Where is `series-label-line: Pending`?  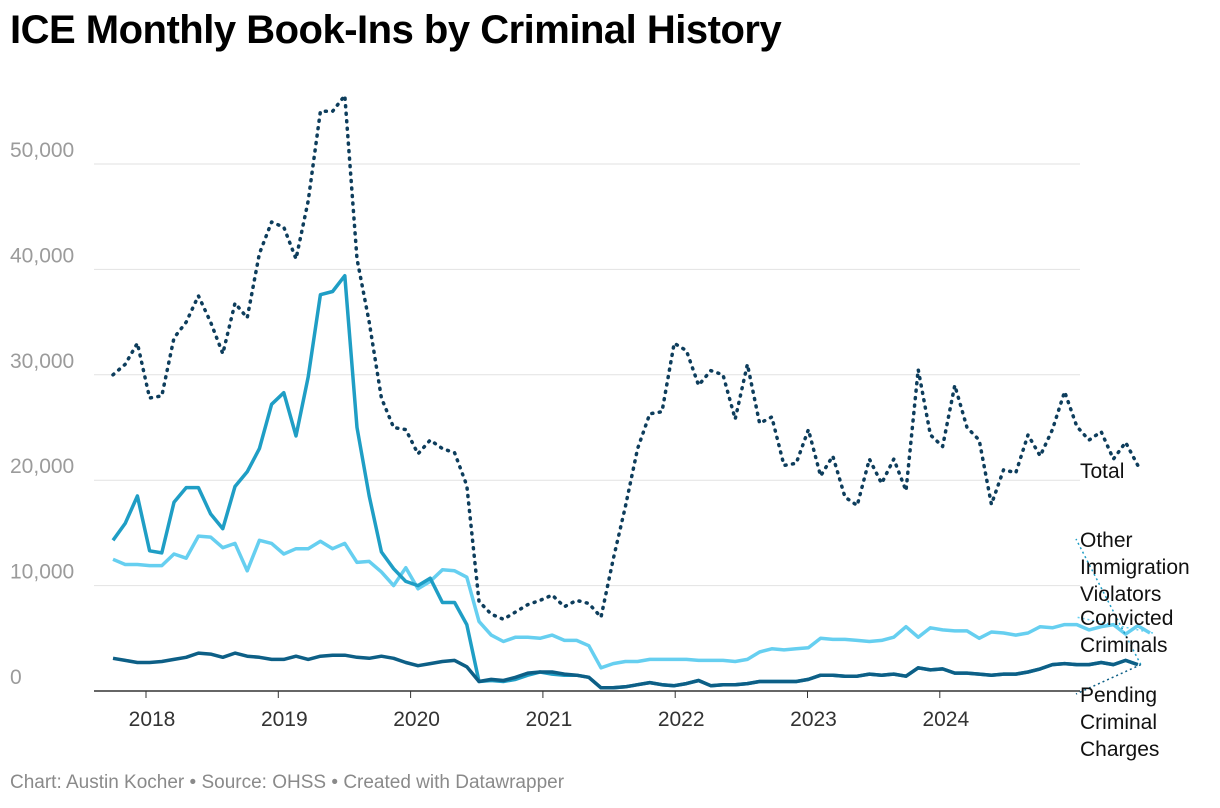
series-label-line: Pending is located at coordinates (1118, 695).